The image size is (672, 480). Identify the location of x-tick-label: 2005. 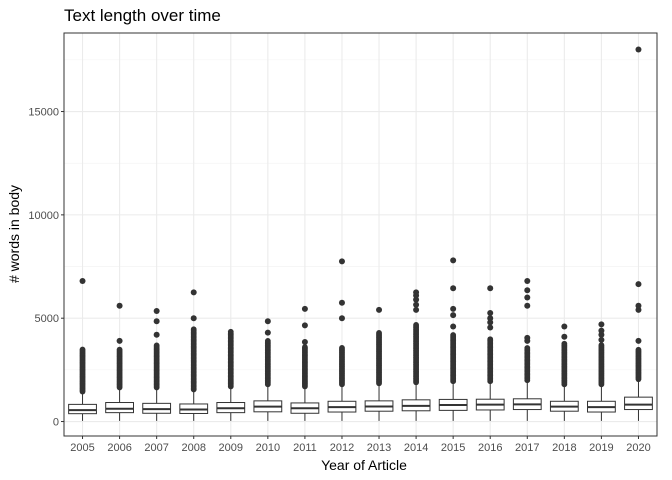
(82, 448).